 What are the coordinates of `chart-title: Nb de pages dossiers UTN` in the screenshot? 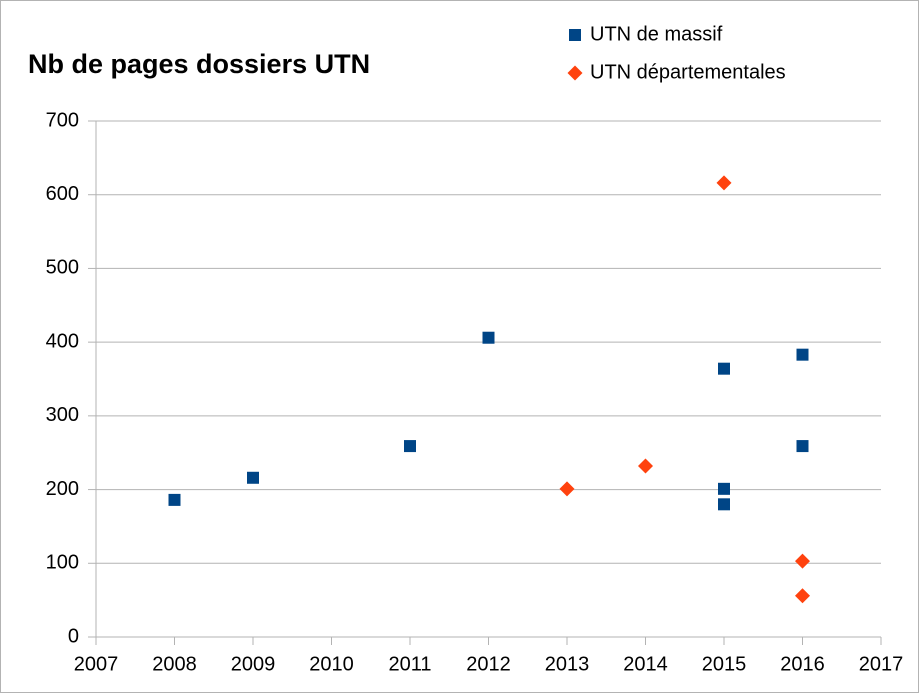 It's located at (199, 64).